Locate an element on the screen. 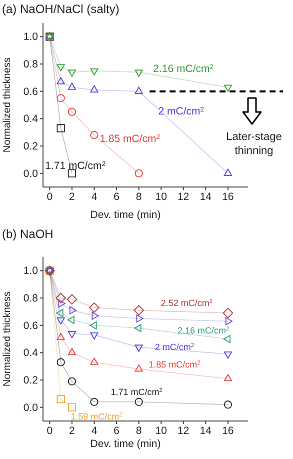 The height and width of the screenshot is (459, 293). chart-title: (a) NaOH/NaCl (salty) is located at coordinates (61, 9).